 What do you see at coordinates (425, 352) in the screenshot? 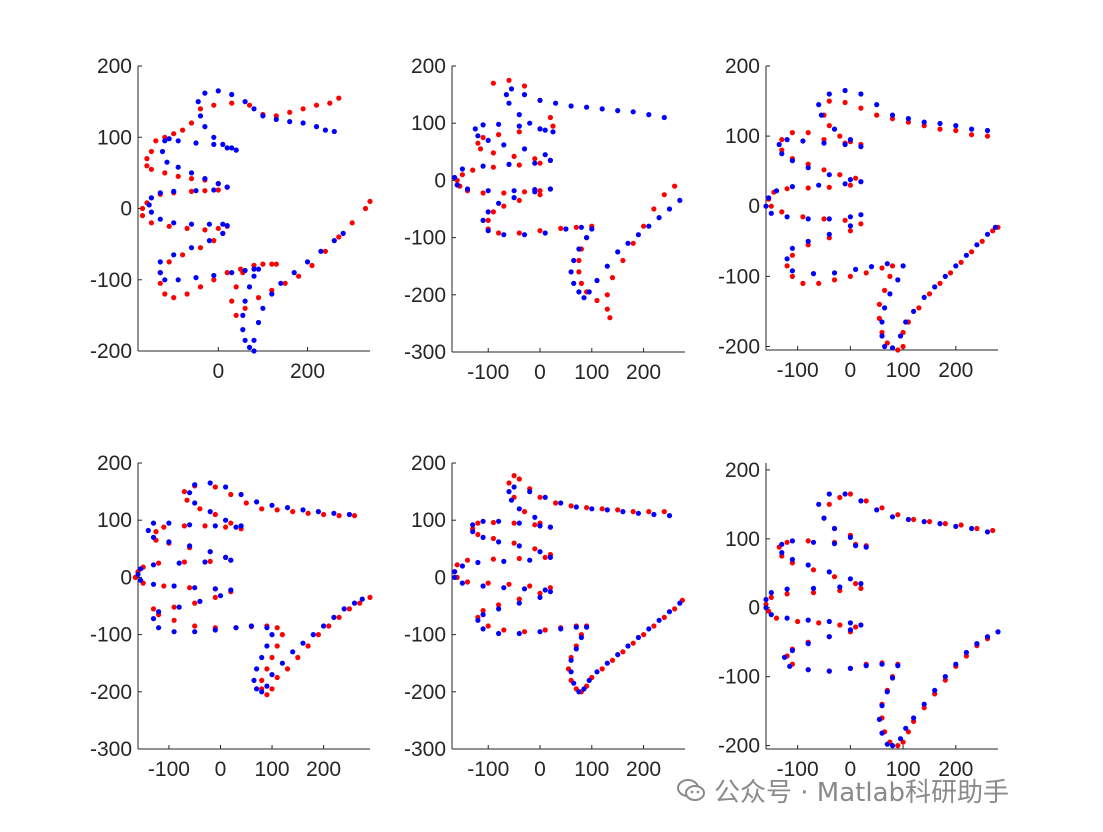
I see `y-tick-label: -300` at bounding box center [425, 352].